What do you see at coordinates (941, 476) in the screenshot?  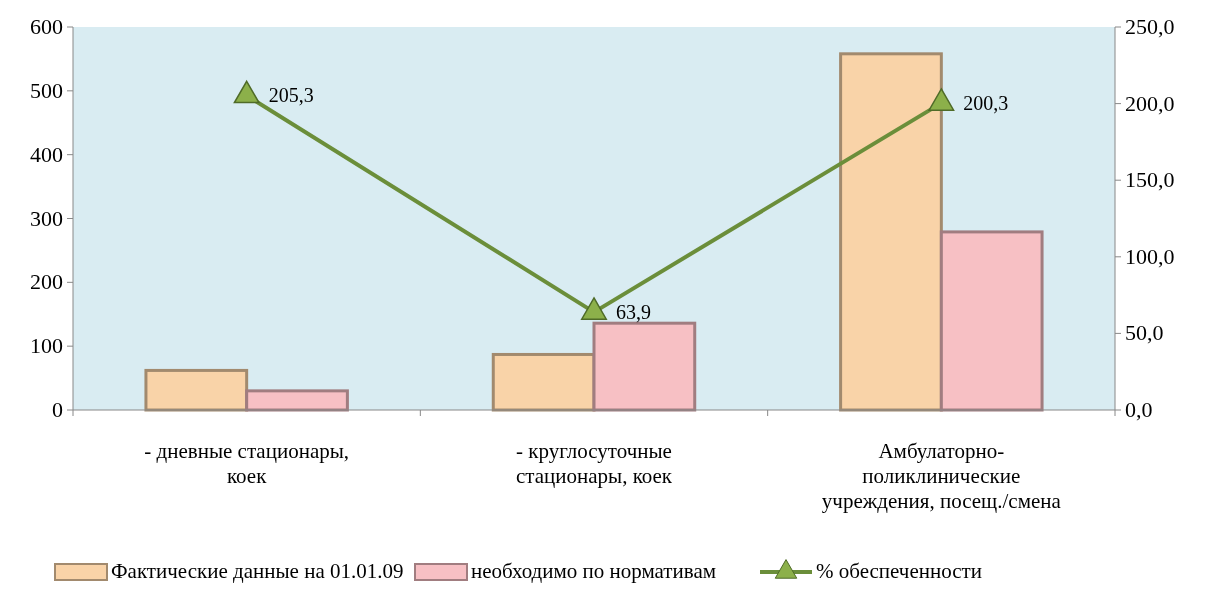 I see `x-tick-label: Амбулаторно-поликлинические учреждения, посещ./смена` at bounding box center [941, 476].